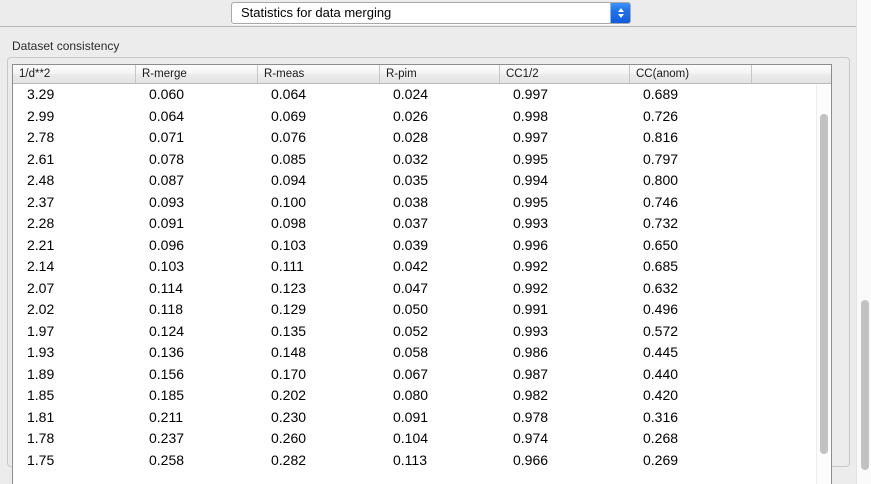 The width and height of the screenshot is (871, 484). I want to click on table-cell: 1.93, so click(41, 352).